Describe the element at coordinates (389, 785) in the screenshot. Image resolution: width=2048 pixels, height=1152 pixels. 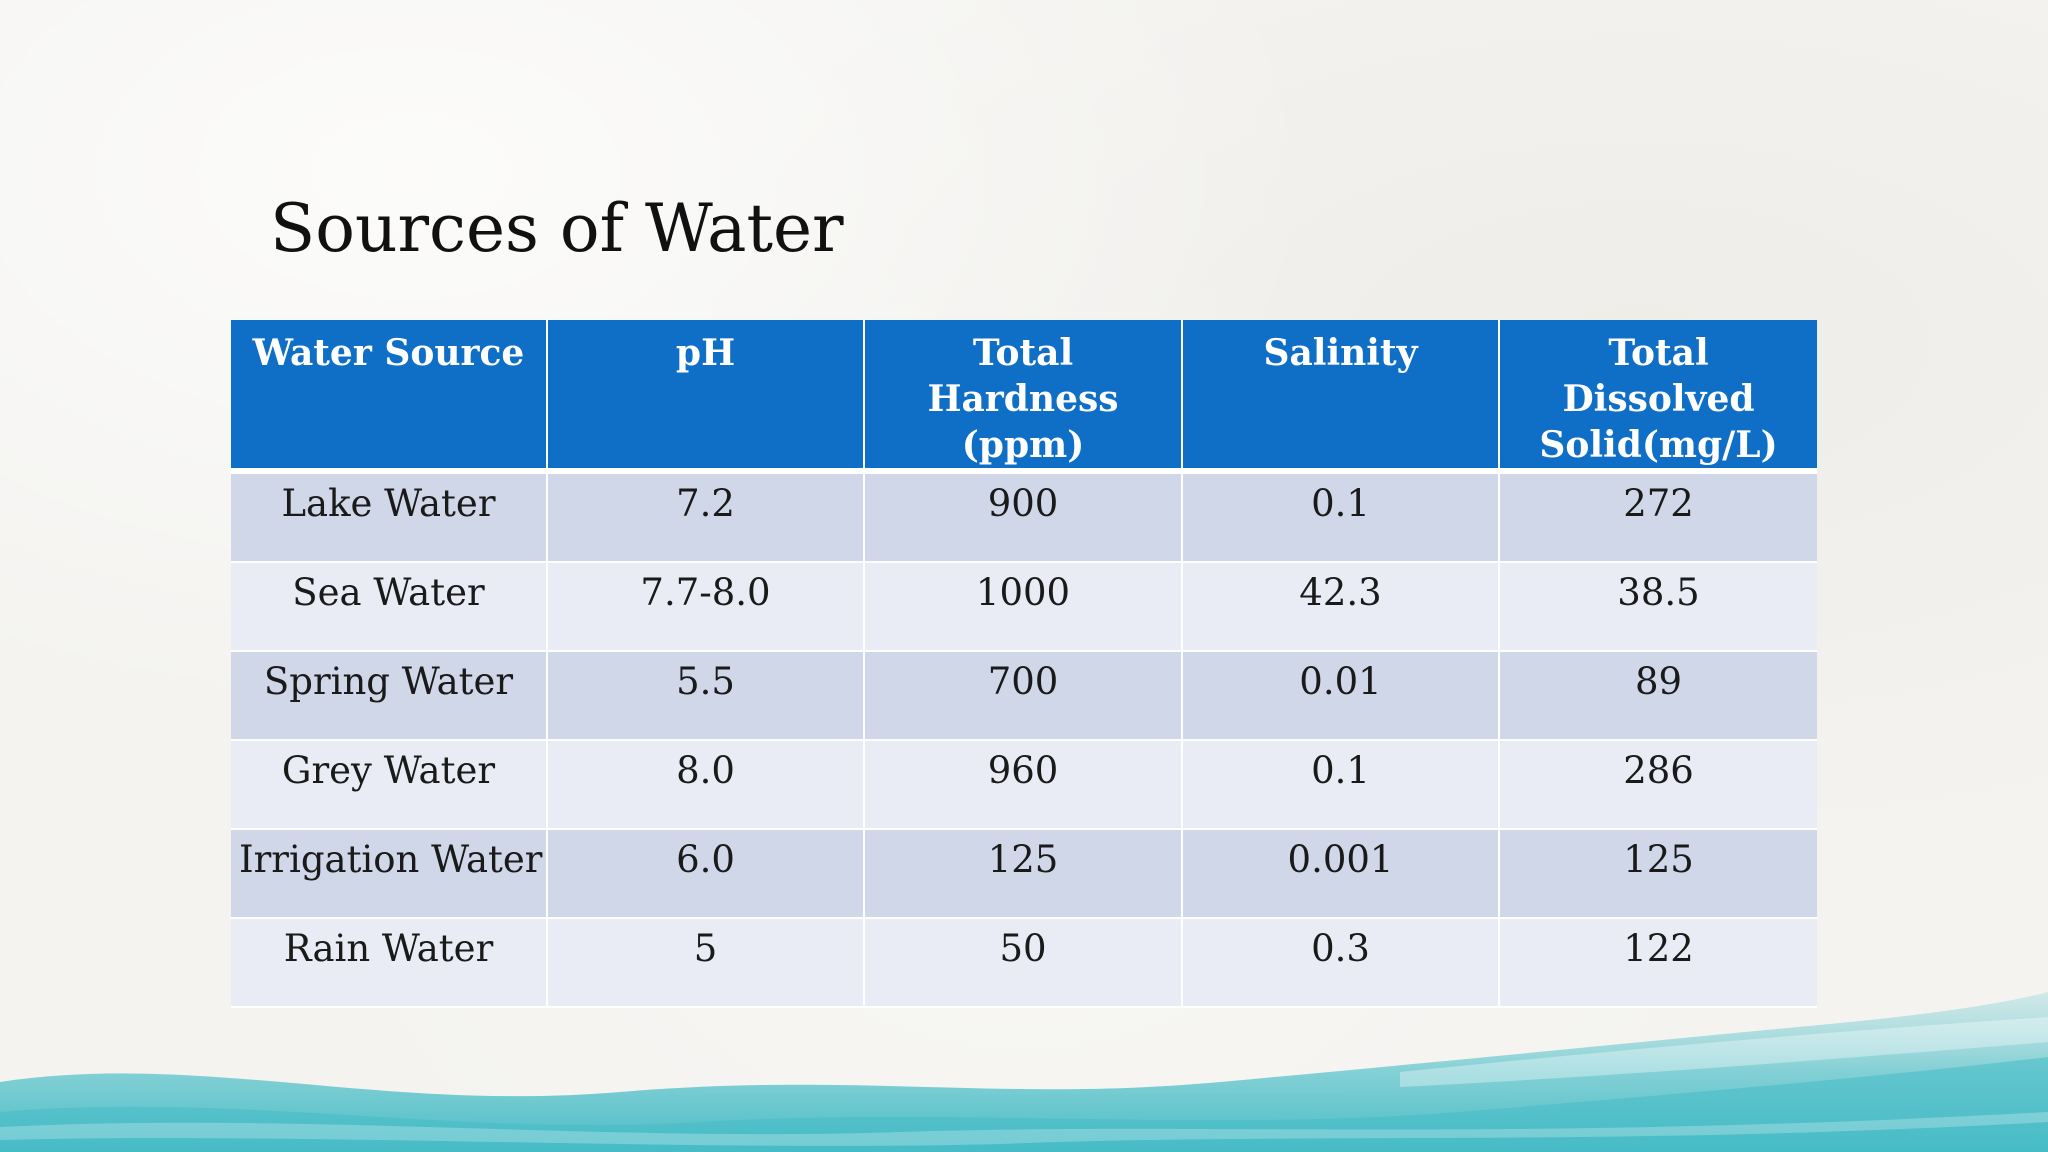
I see `cell-water-source: Grey Water` at that location.